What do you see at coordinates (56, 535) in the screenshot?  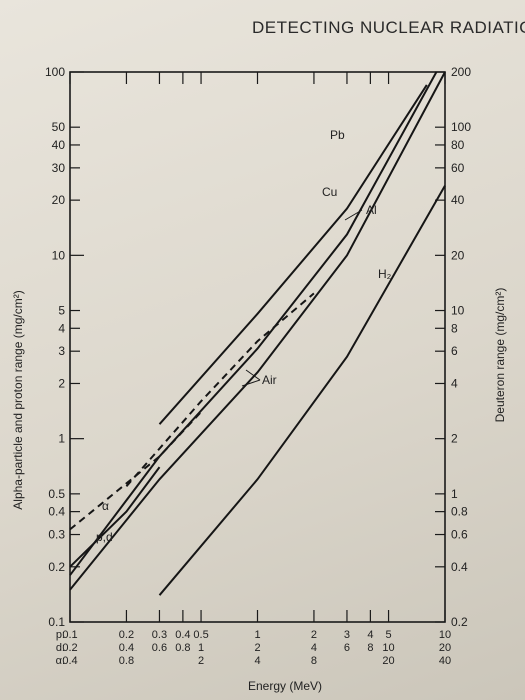 I see `left-tick-label: 0.3` at bounding box center [56, 535].